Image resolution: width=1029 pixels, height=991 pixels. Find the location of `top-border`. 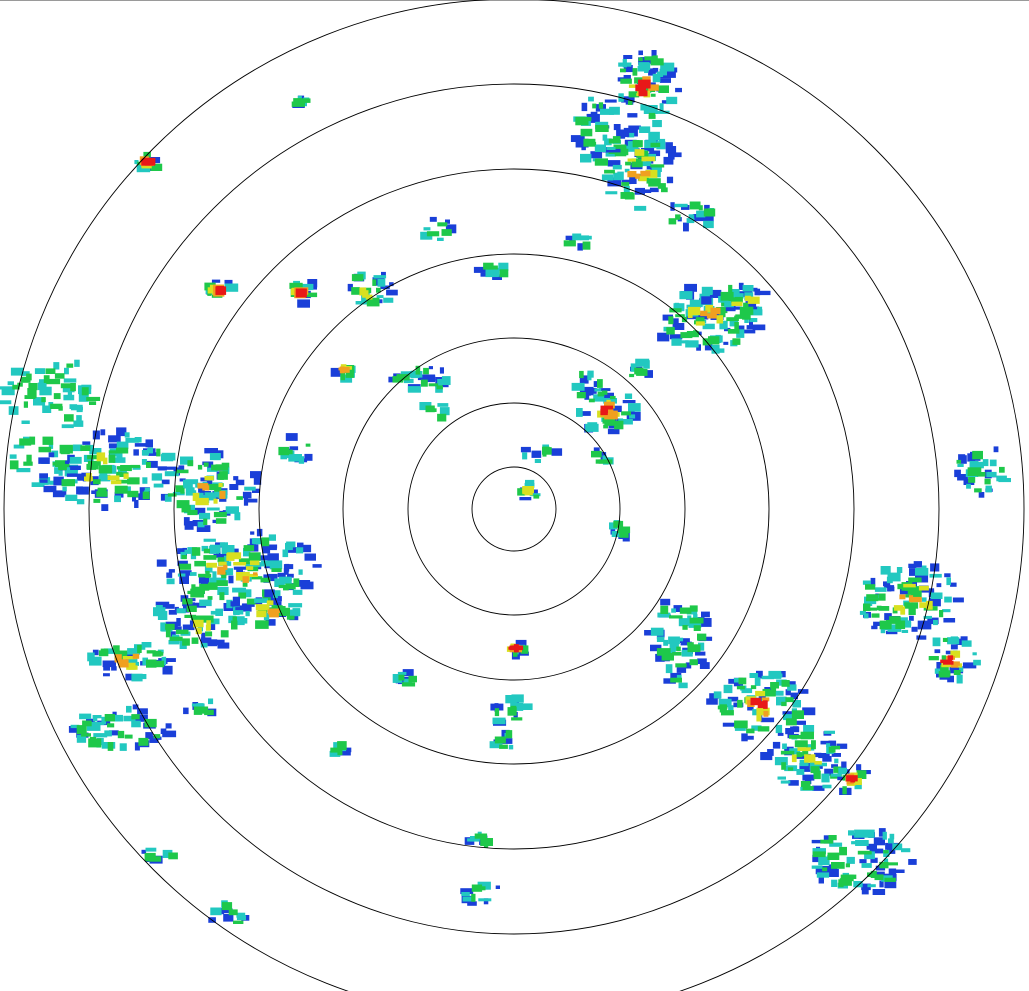

top-border is located at coordinates (514, 0).